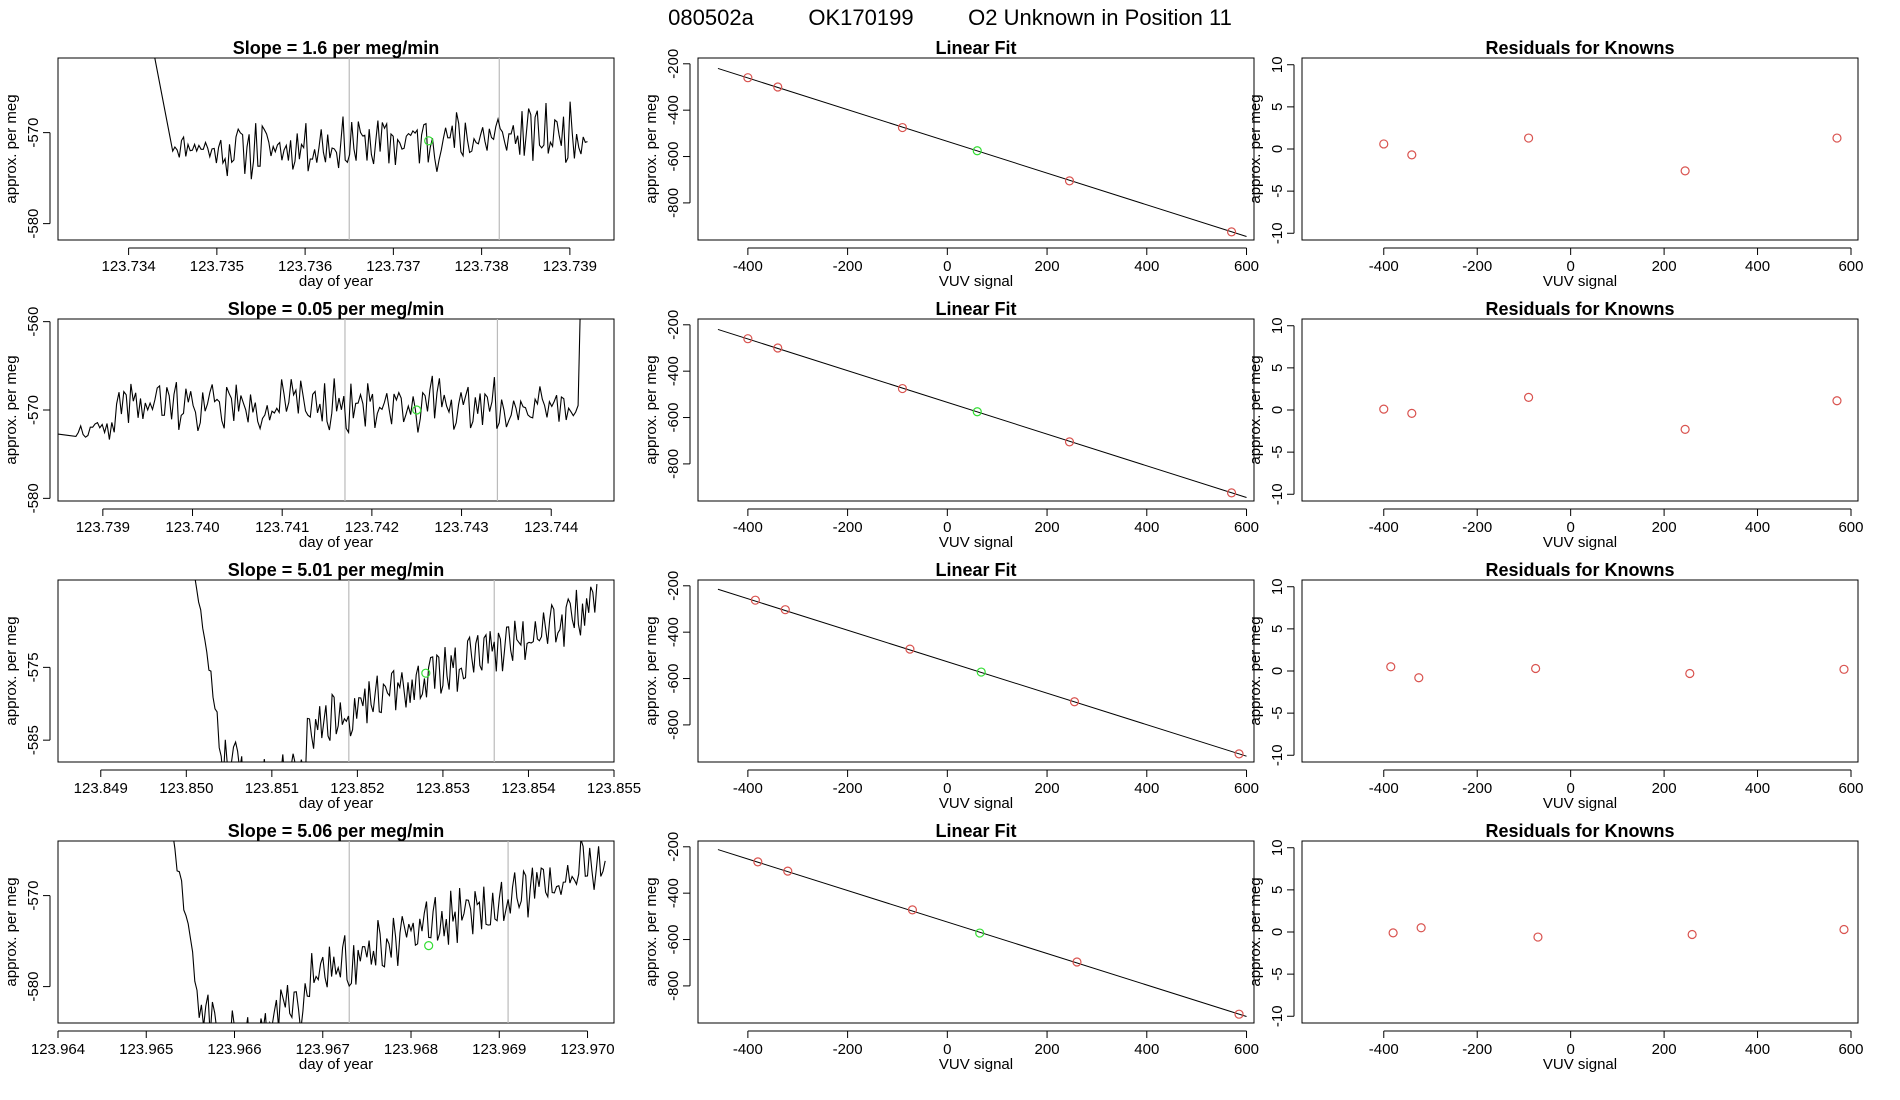  What do you see at coordinates (528, 788) in the screenshot?
I see `time-series-x-tick-label: 123.854` at bounding box center [528, 788].